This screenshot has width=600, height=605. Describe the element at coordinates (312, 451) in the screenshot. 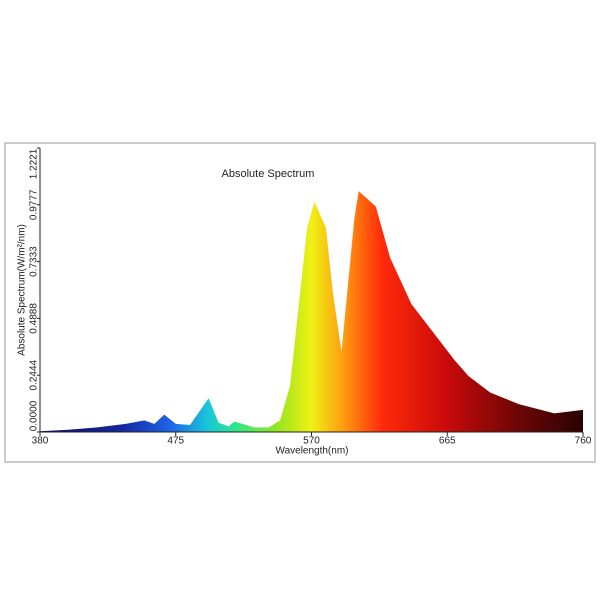

I see `x-axis-label: Wavelength(nm)` at that location.